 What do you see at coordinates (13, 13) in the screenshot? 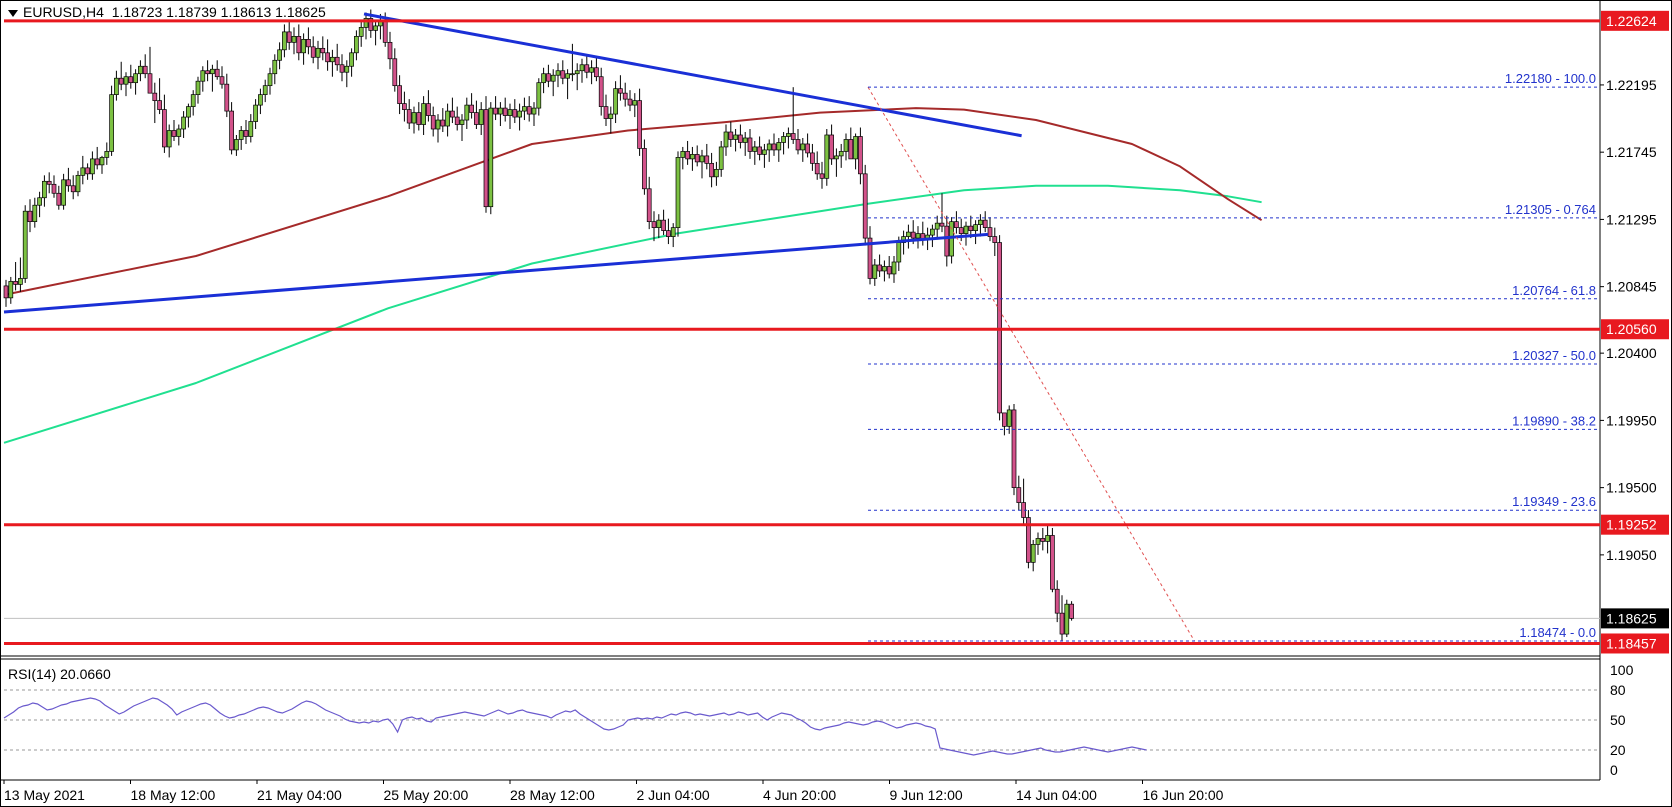
I see `triangle-down-icon` at bounding box center [13, 13].